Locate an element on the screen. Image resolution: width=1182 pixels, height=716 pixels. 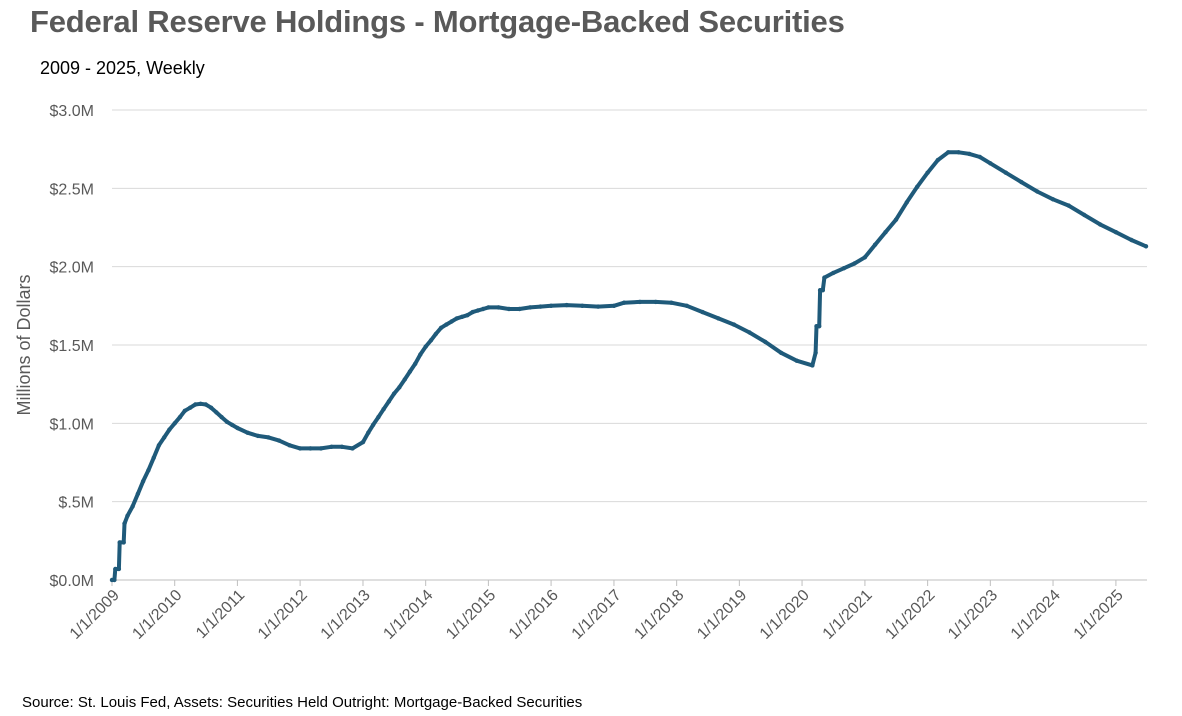
x-tick-label: 1/1/2010 is located at coordinates (157, 615).